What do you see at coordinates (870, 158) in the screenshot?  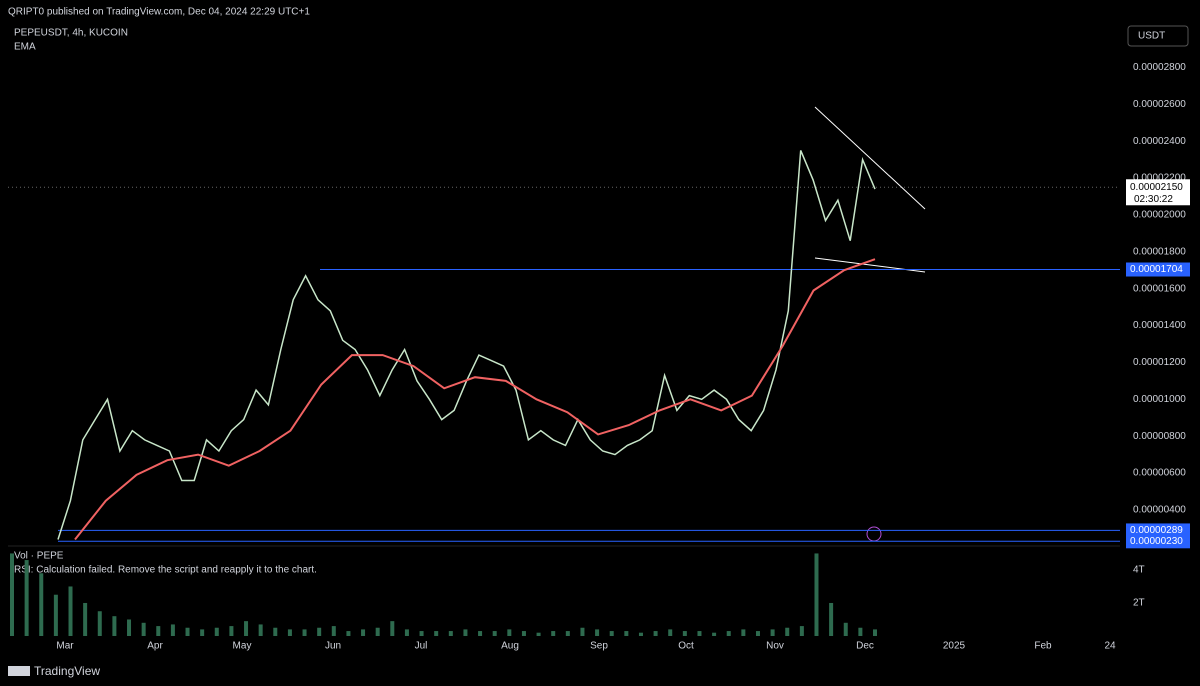 I see `trendline` at bounding box center [870, 158].